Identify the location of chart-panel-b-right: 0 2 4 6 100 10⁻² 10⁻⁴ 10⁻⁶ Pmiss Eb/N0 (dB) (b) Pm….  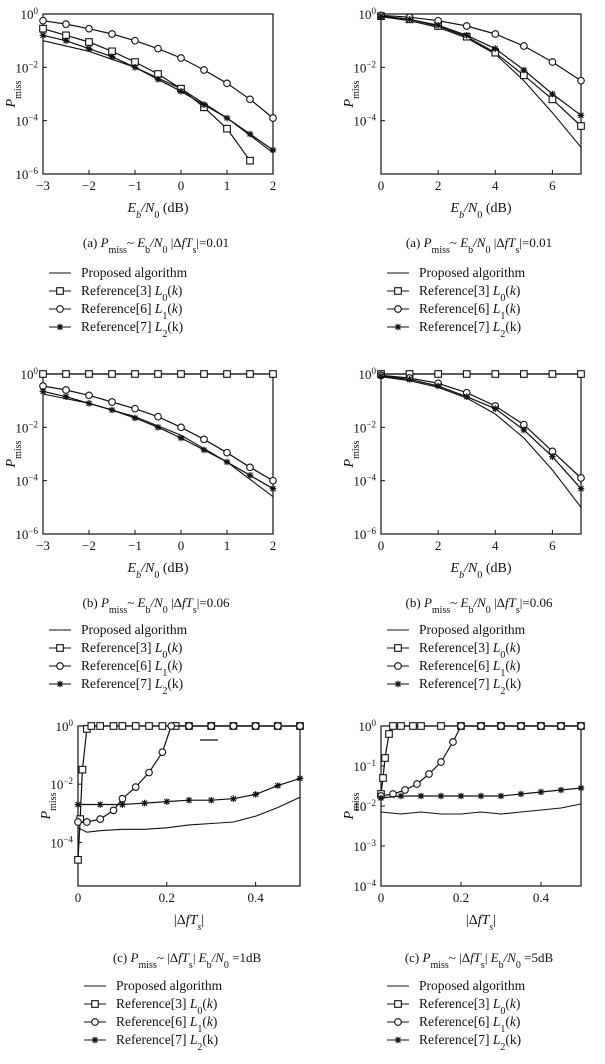
(463, 531).